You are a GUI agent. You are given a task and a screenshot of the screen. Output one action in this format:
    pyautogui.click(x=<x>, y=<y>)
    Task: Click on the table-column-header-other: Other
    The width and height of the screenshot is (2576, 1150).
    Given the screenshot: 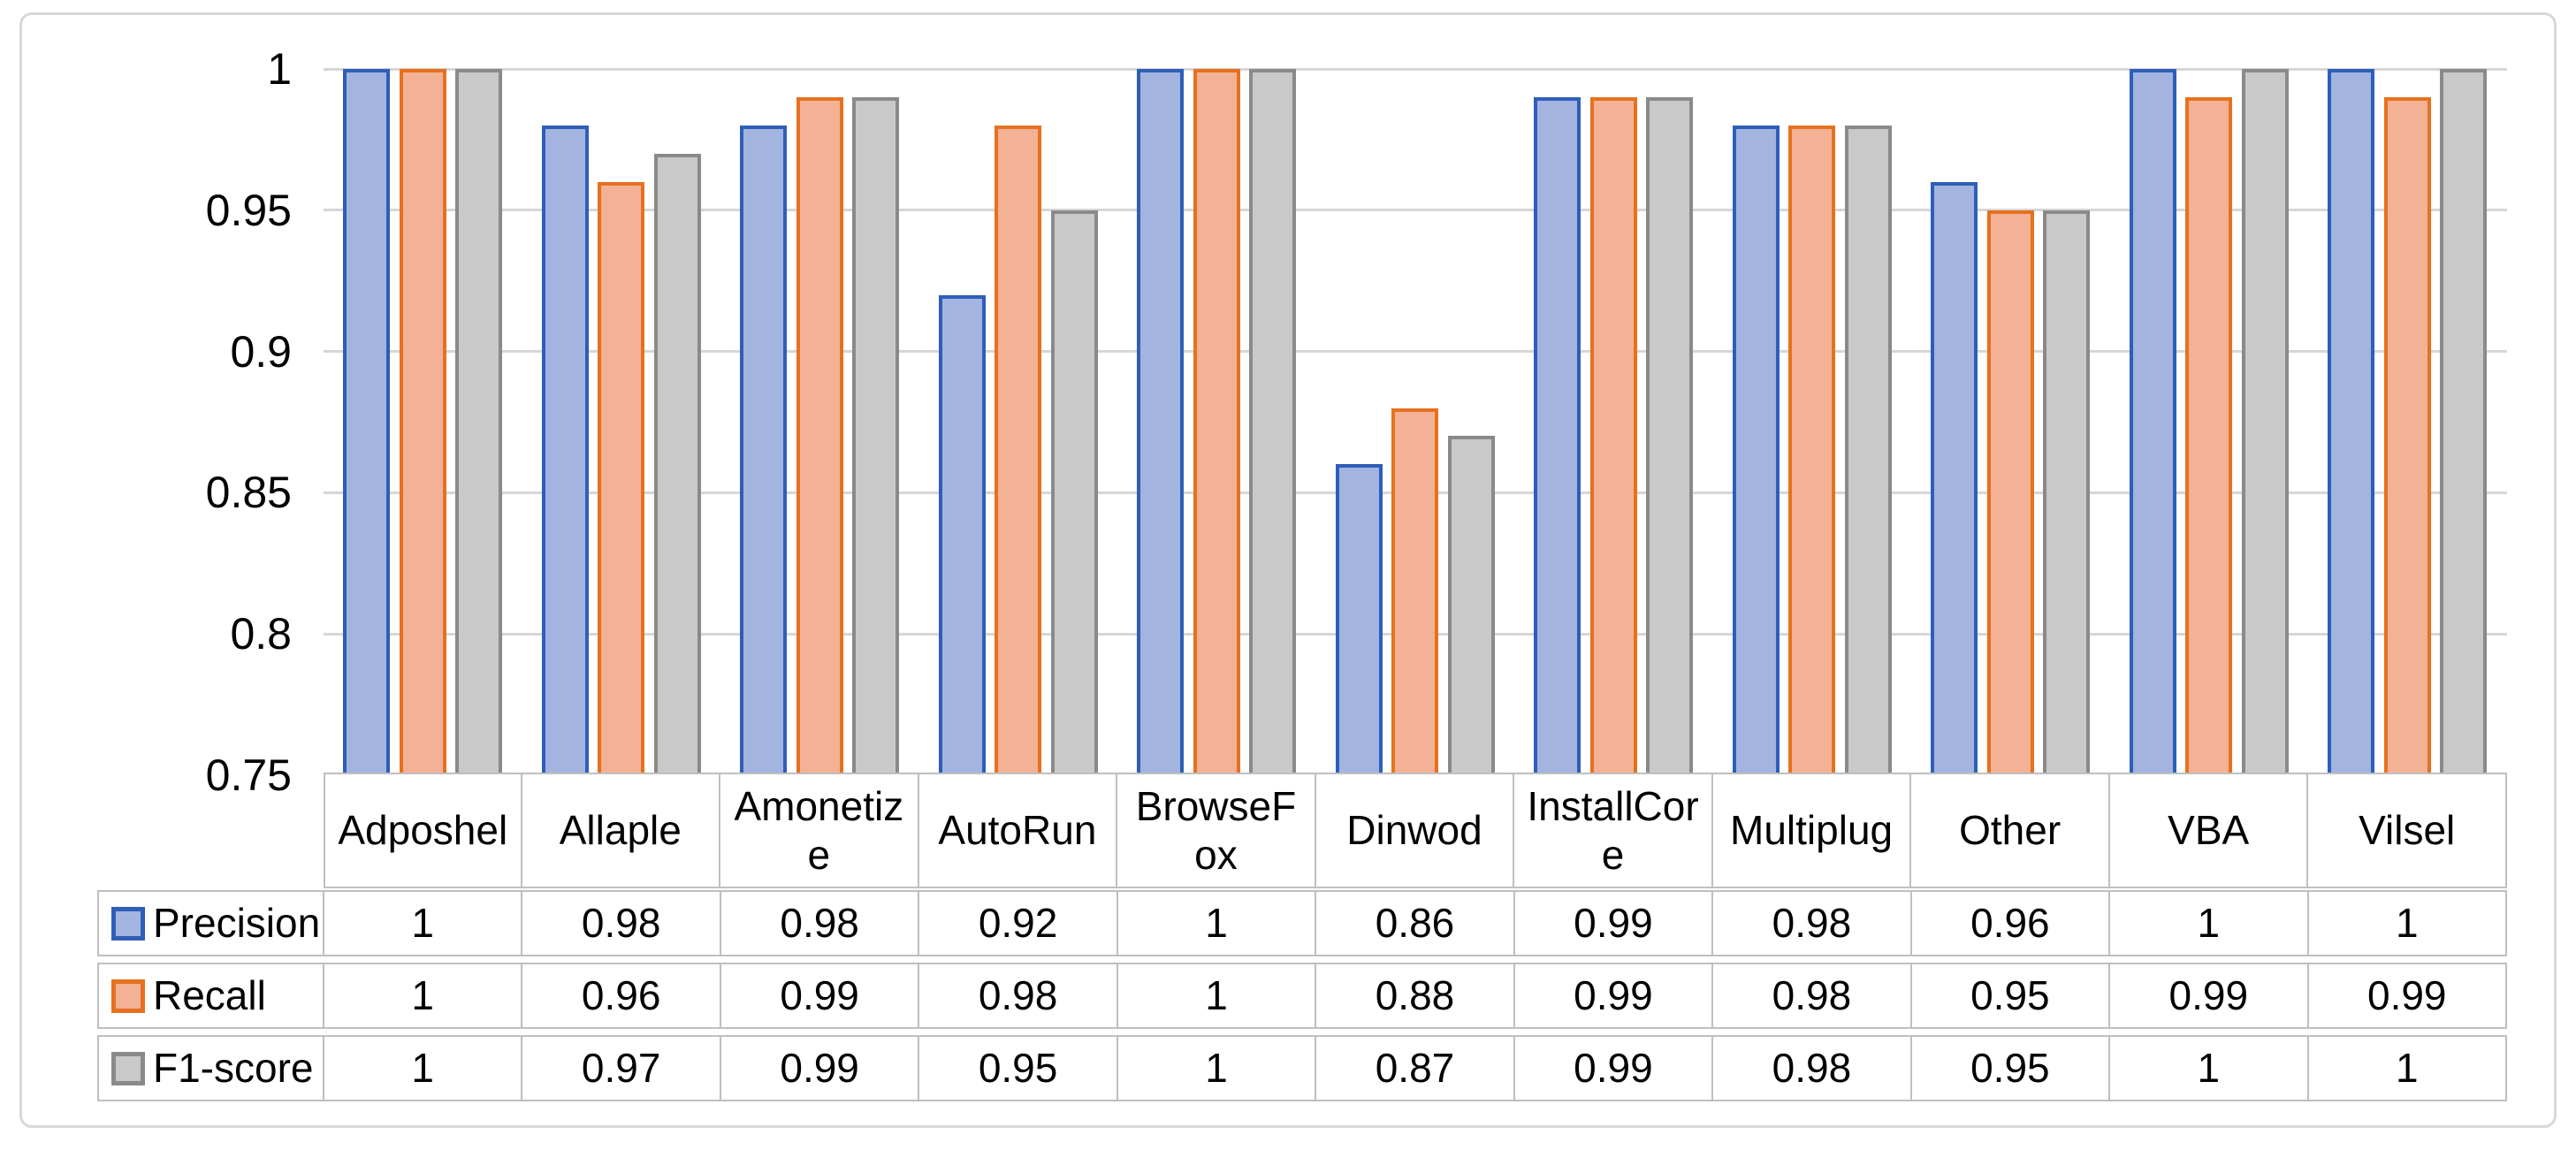 What is the action you would take?
    pyautogui.click(x=2010, y=830)
    